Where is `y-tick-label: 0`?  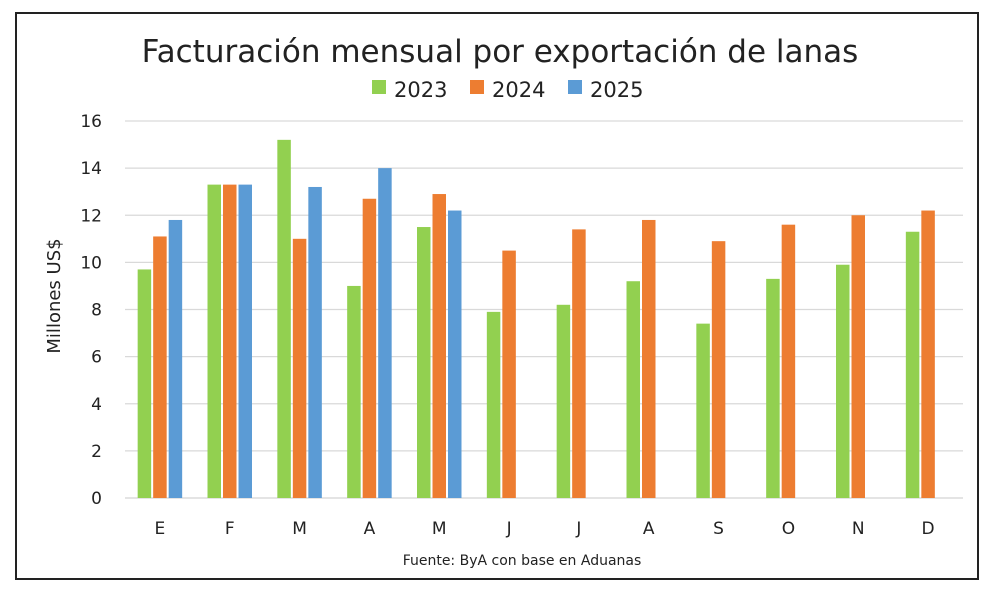
y-tick-label: 0 is located at coordinates (96, 499).